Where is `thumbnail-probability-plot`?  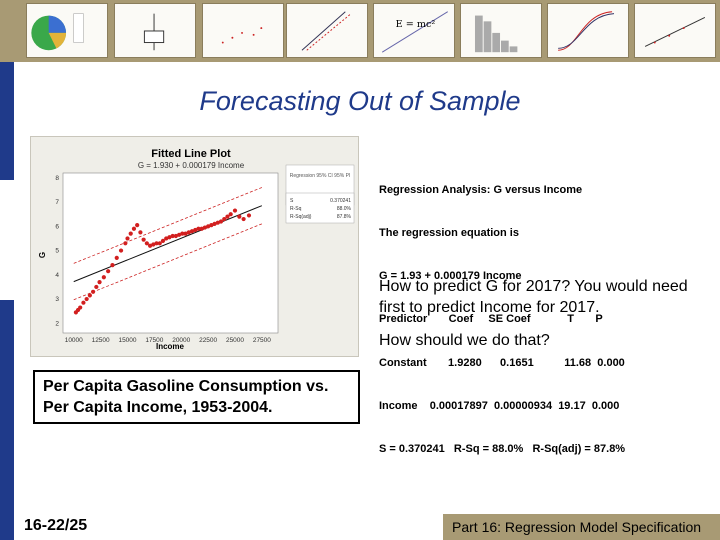
thumbnail-probability-plot is located at coordinates (327, 30).